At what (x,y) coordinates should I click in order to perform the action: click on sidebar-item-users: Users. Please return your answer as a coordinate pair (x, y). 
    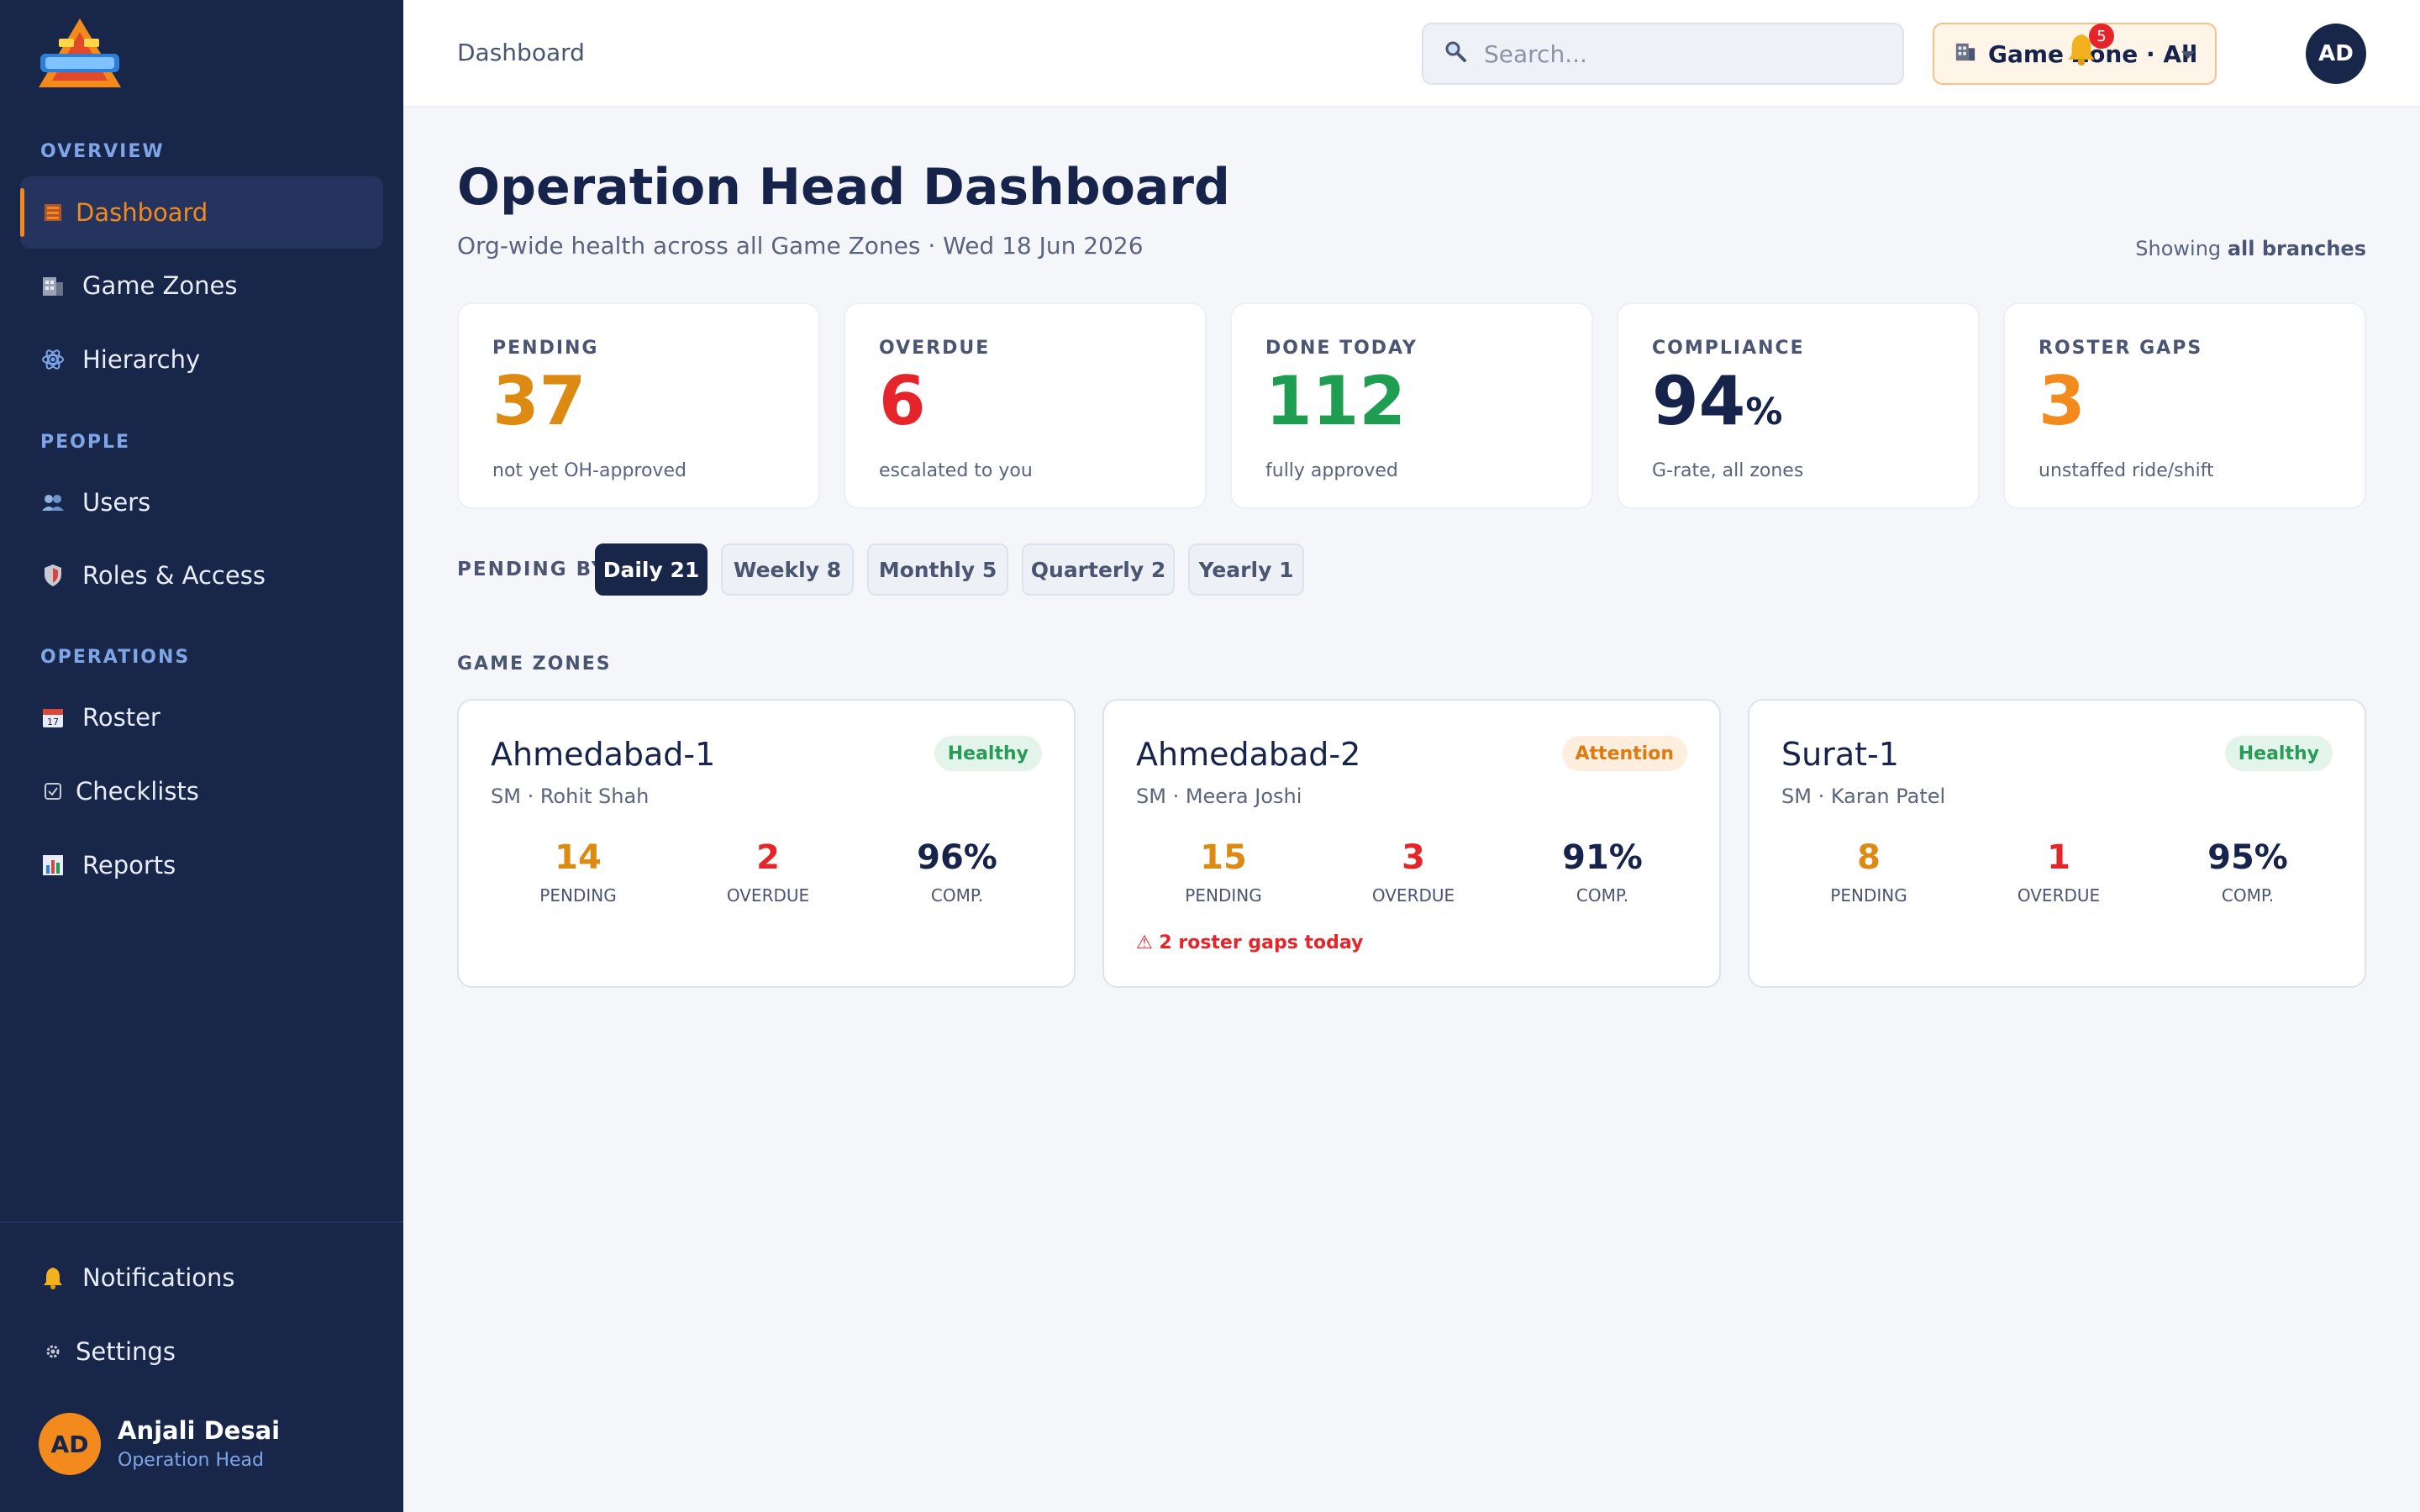
    Looking at the image, I should click on (202, 502).